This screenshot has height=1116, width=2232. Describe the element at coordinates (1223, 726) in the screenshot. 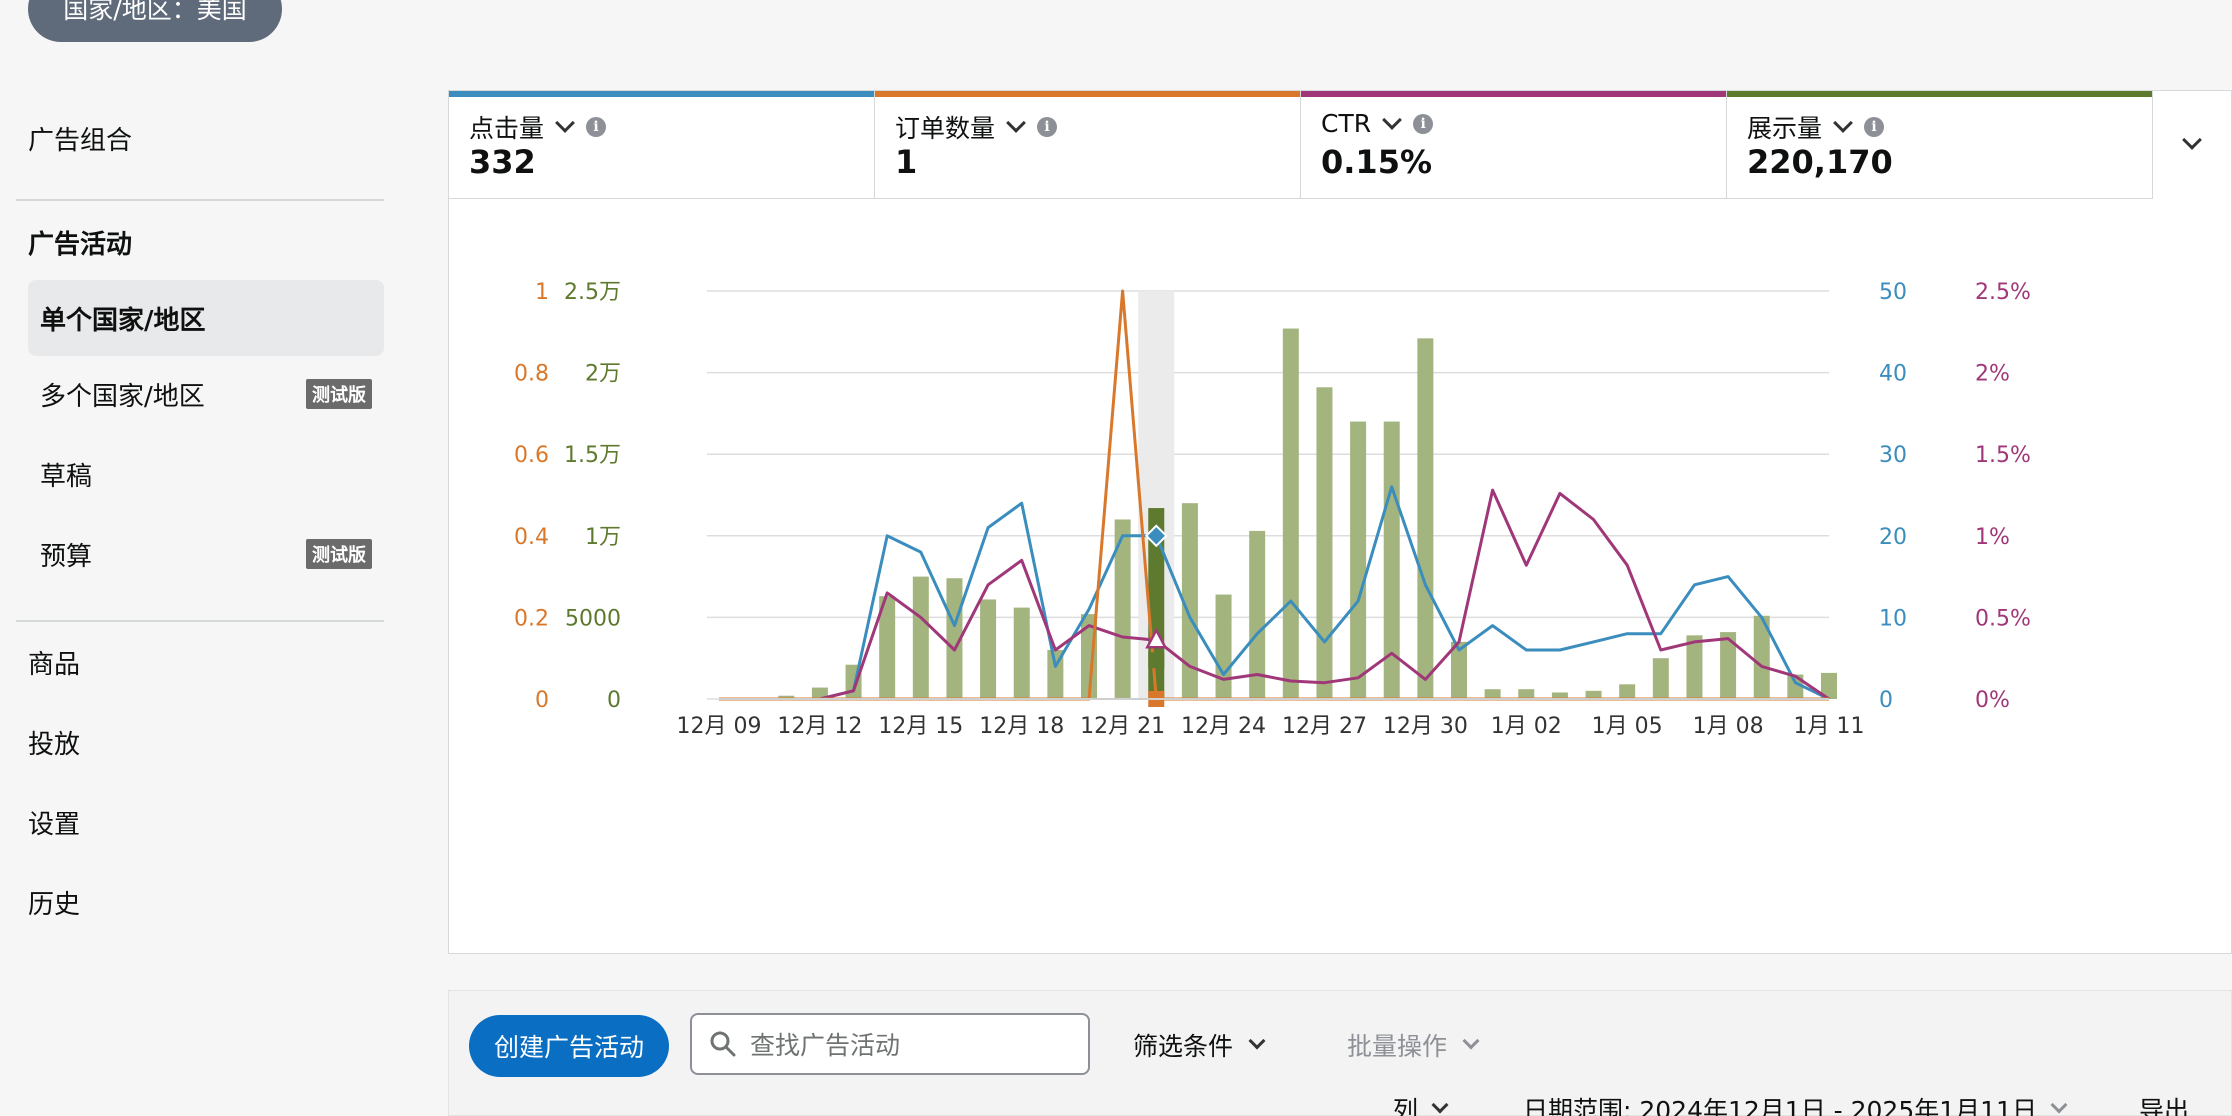

I see `x-axis-tick: 12月 24` at that location.